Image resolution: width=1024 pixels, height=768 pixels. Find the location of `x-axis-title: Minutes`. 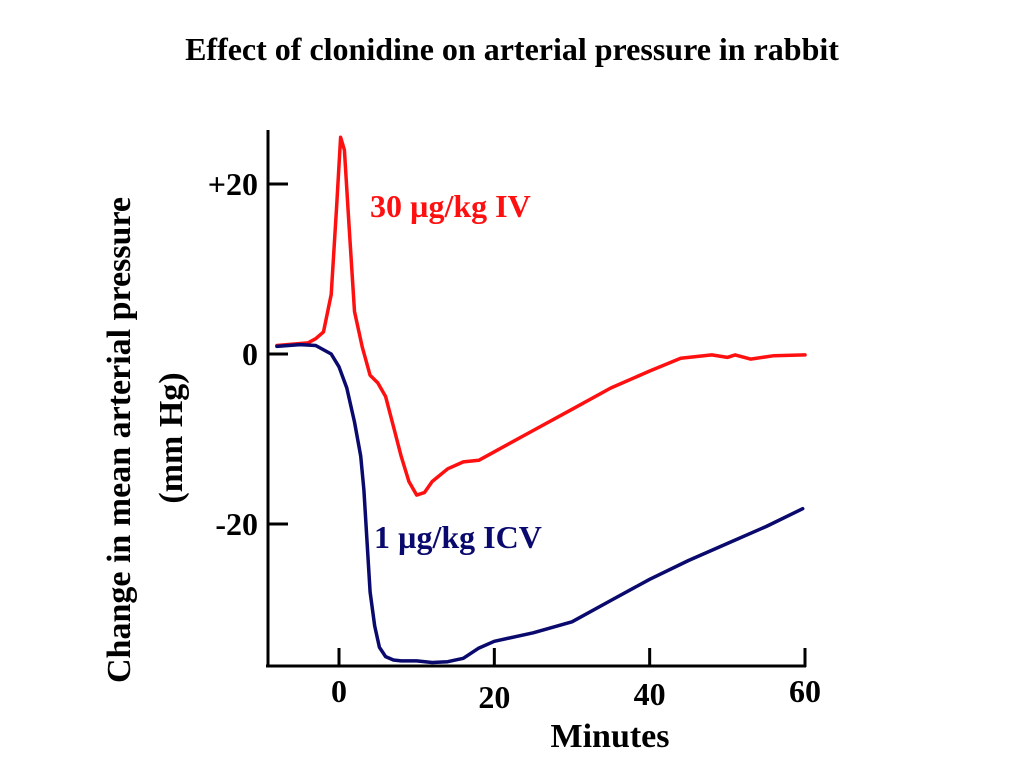

x-axis-title: Minutes is located at coordinates (610, 736).